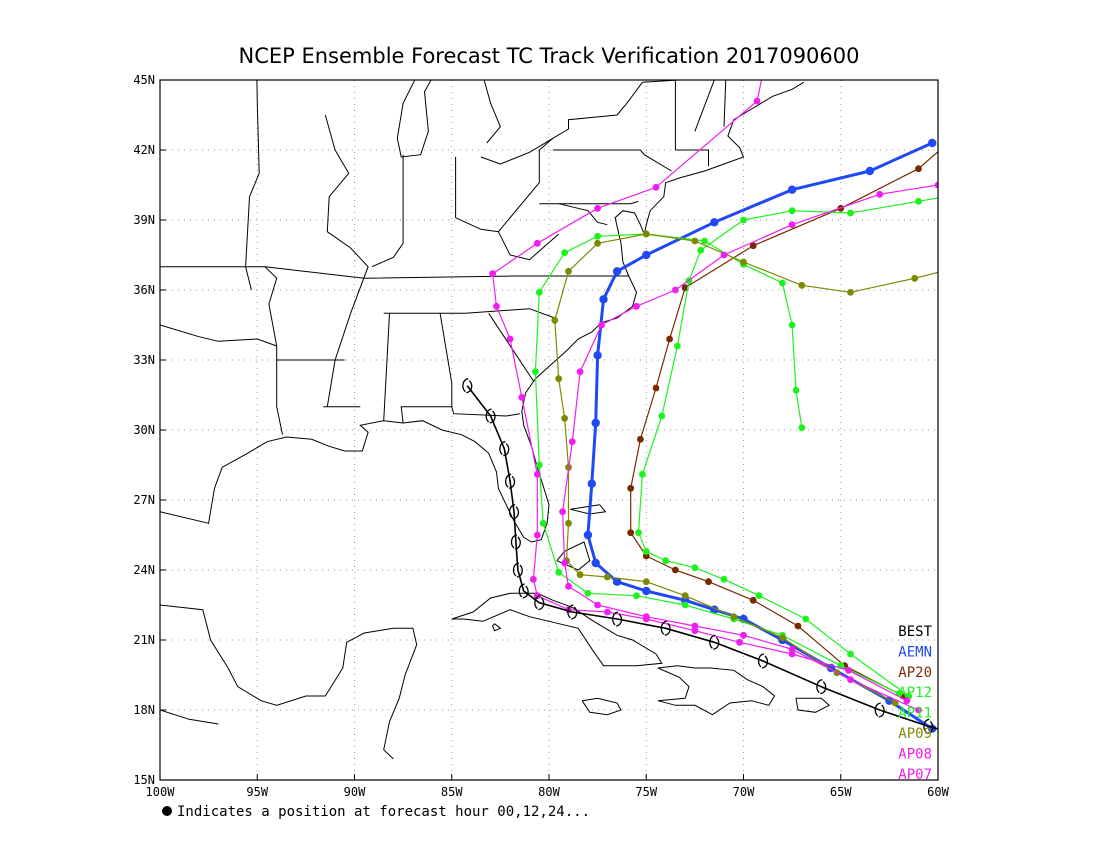 The width and height of the screenshot is (1100, 850). I want to click on y-tick-label: 21N, so click(144, 640).